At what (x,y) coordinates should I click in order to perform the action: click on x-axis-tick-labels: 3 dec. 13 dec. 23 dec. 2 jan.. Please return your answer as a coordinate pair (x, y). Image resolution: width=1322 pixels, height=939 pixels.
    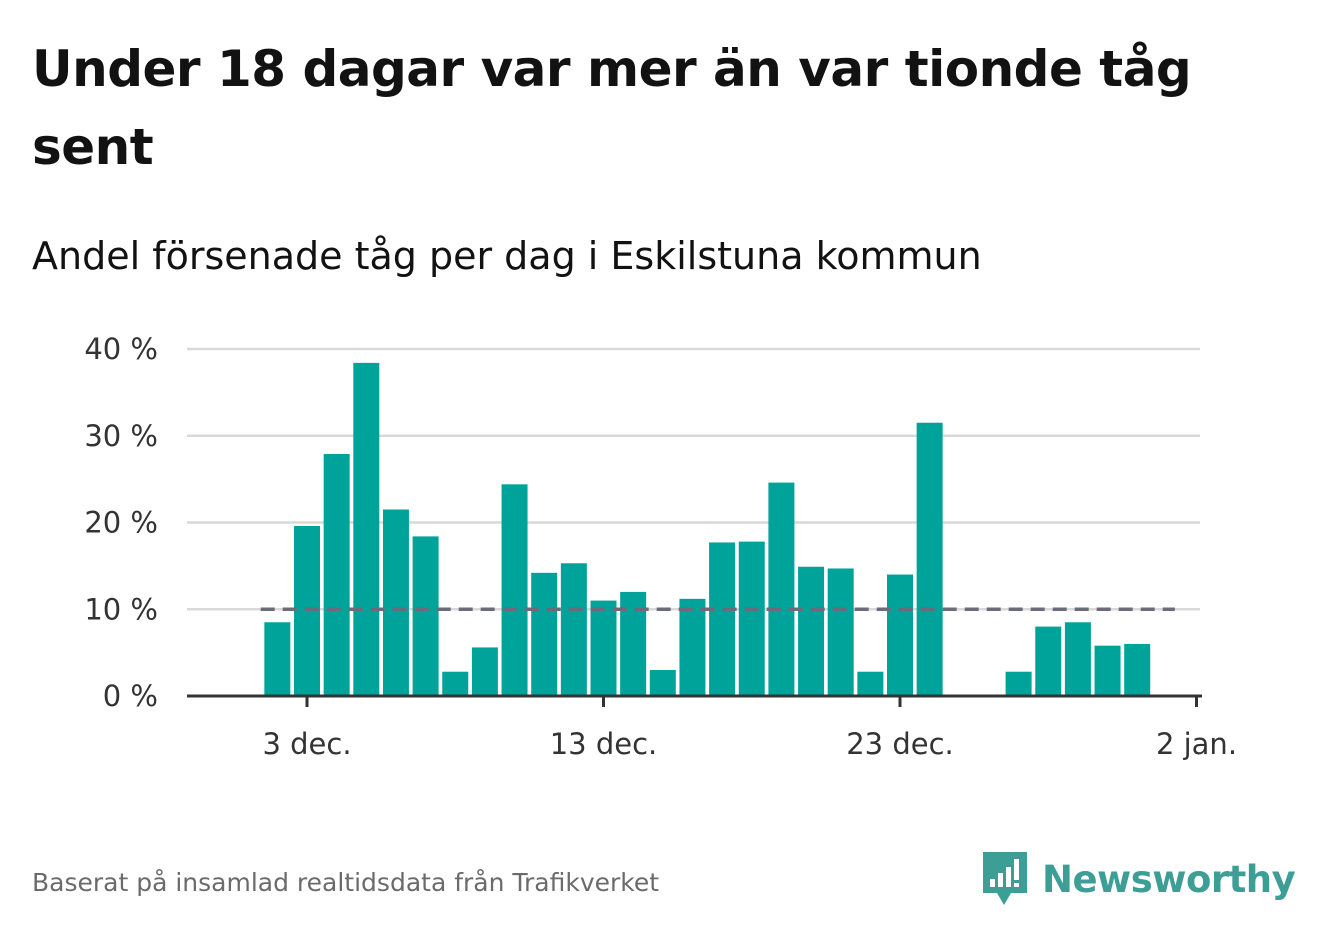
    Looking at the image, I should click on (749, 728).